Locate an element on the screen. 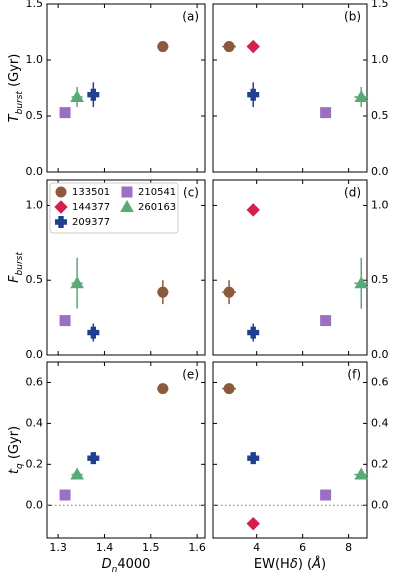 This screenshot has height=573, width=400. legend-label: 210541 is located at coordinates (157, 192).